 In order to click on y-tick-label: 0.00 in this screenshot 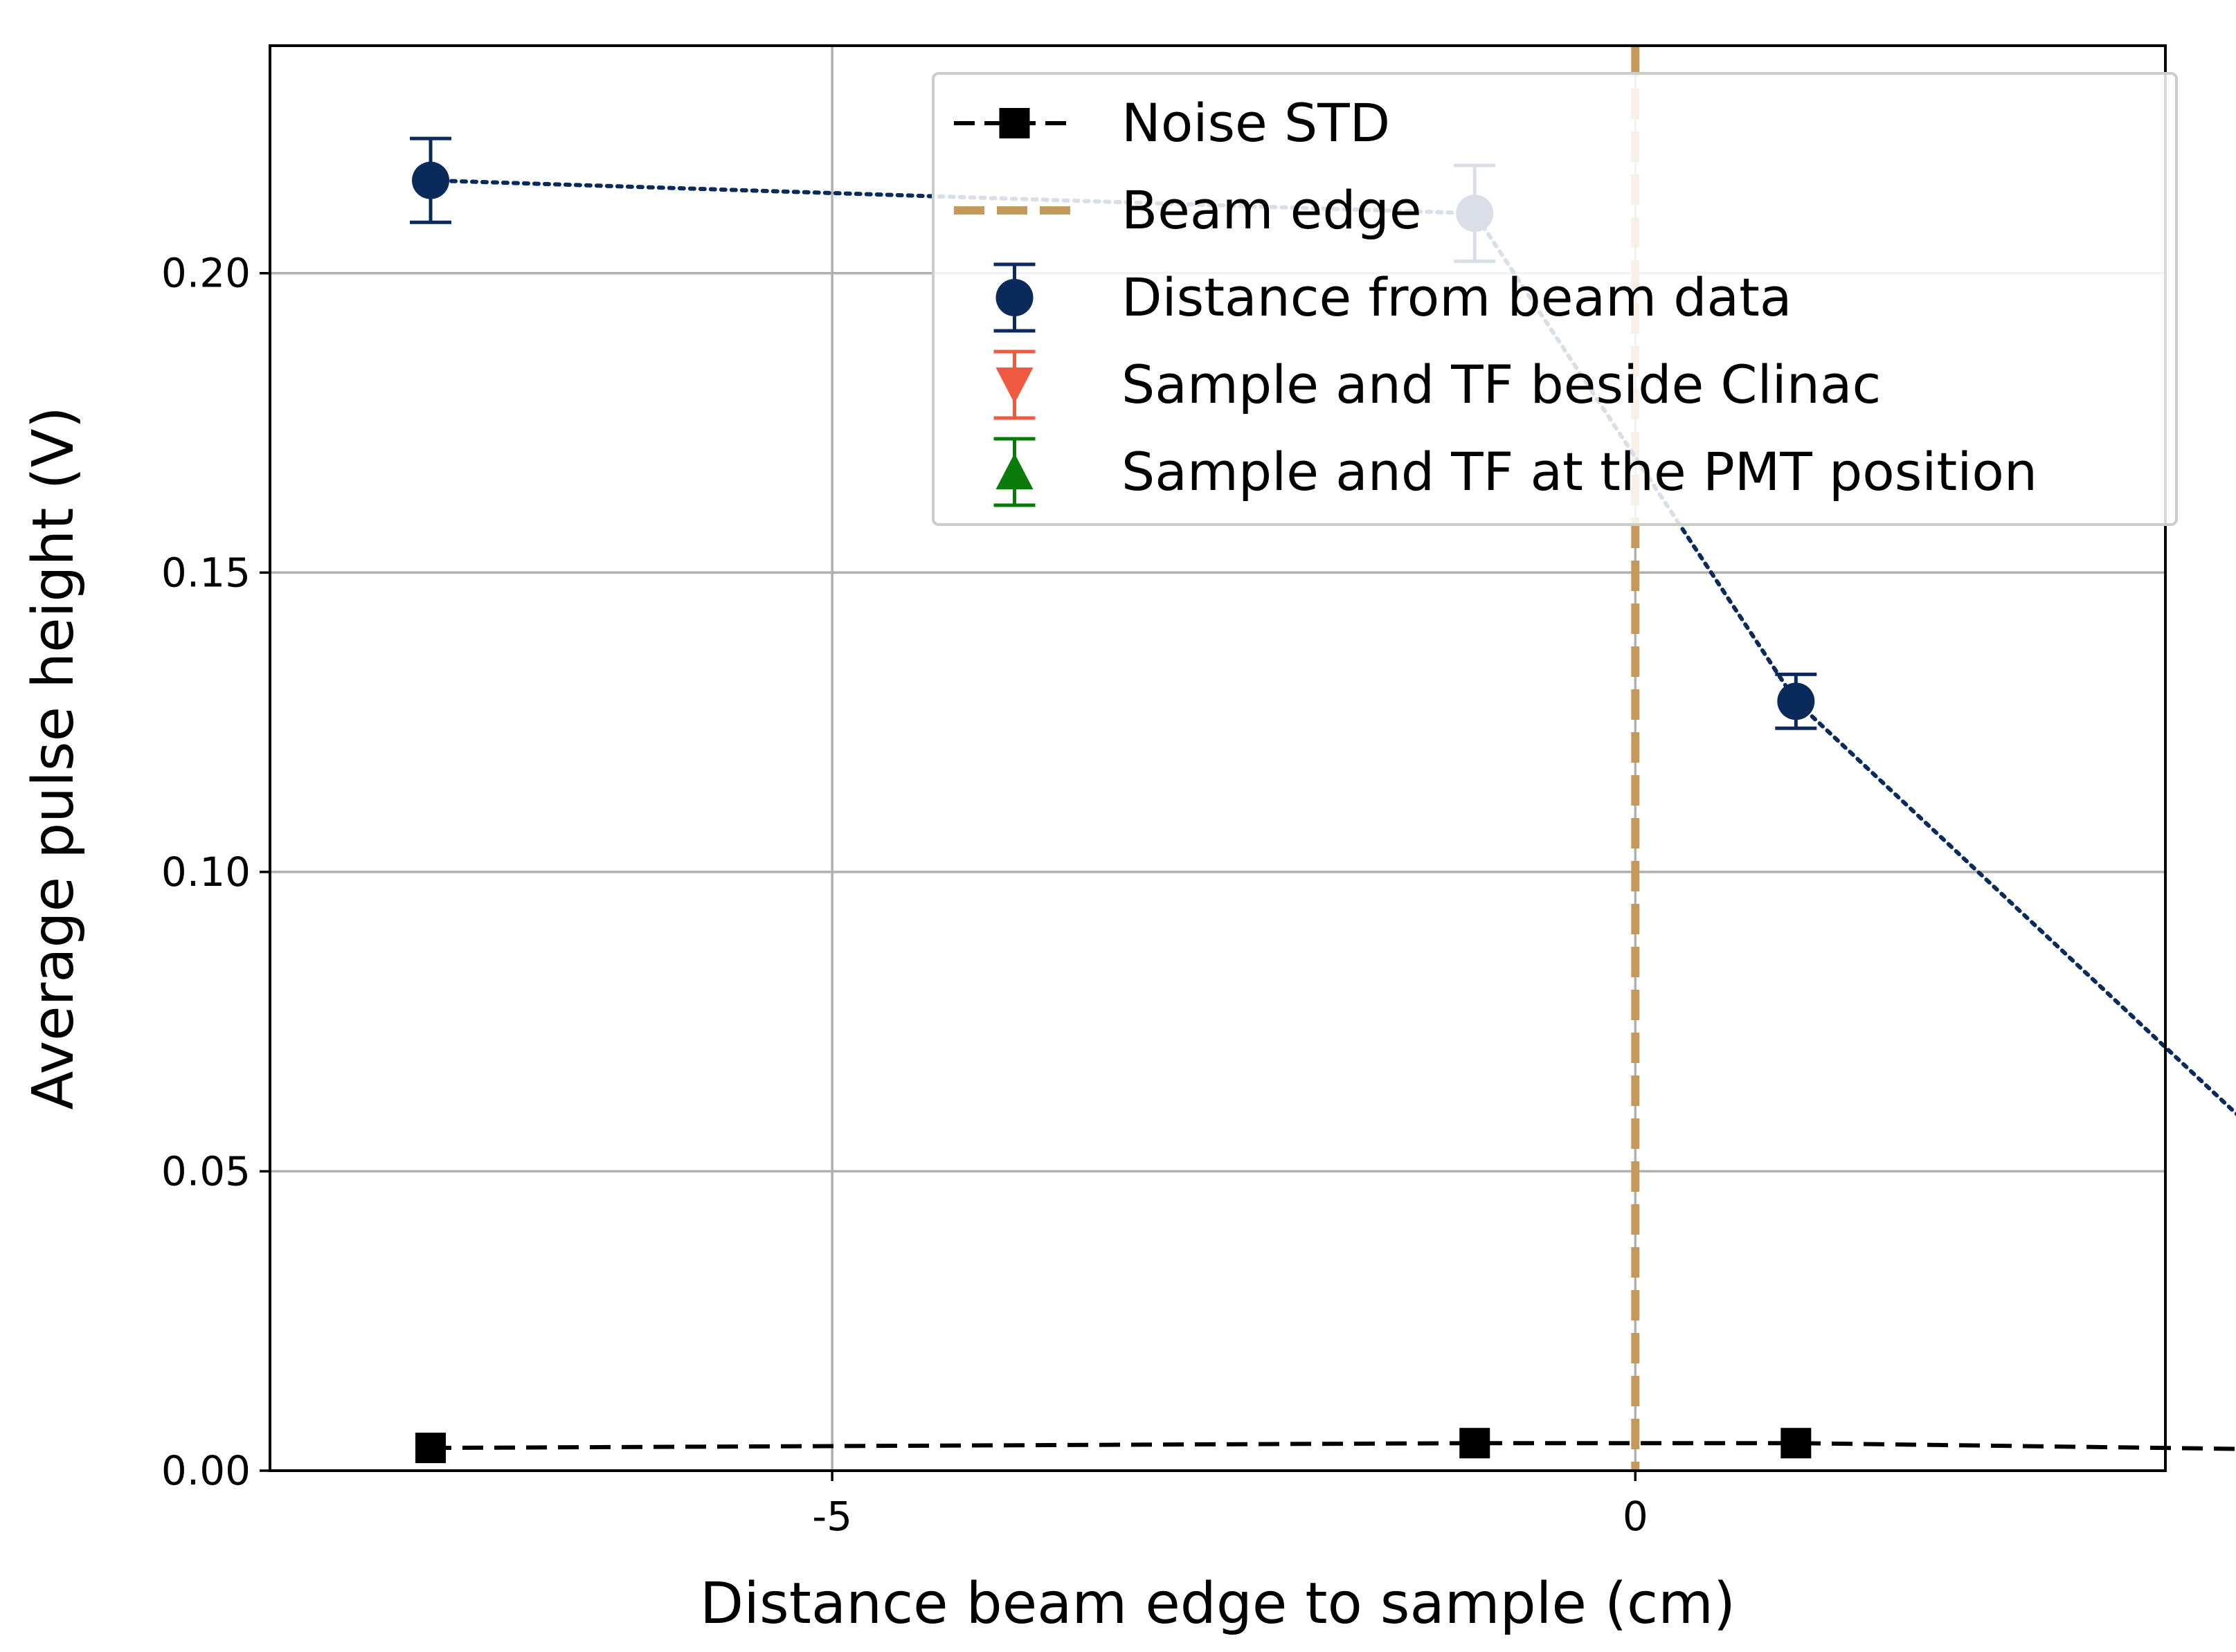, I will do `click(206, 1470)`.